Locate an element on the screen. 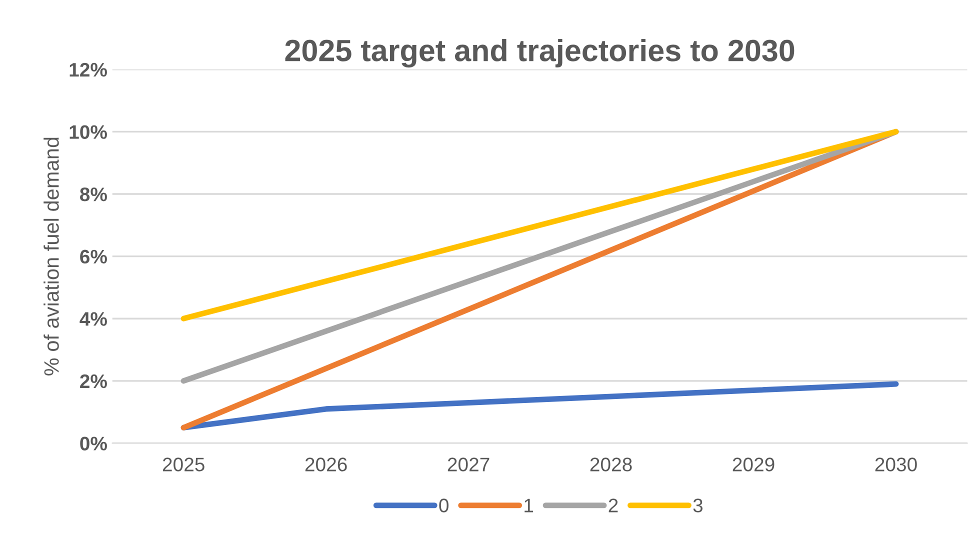  x-tick-label: 2026 is located at coordinates (326, 465).